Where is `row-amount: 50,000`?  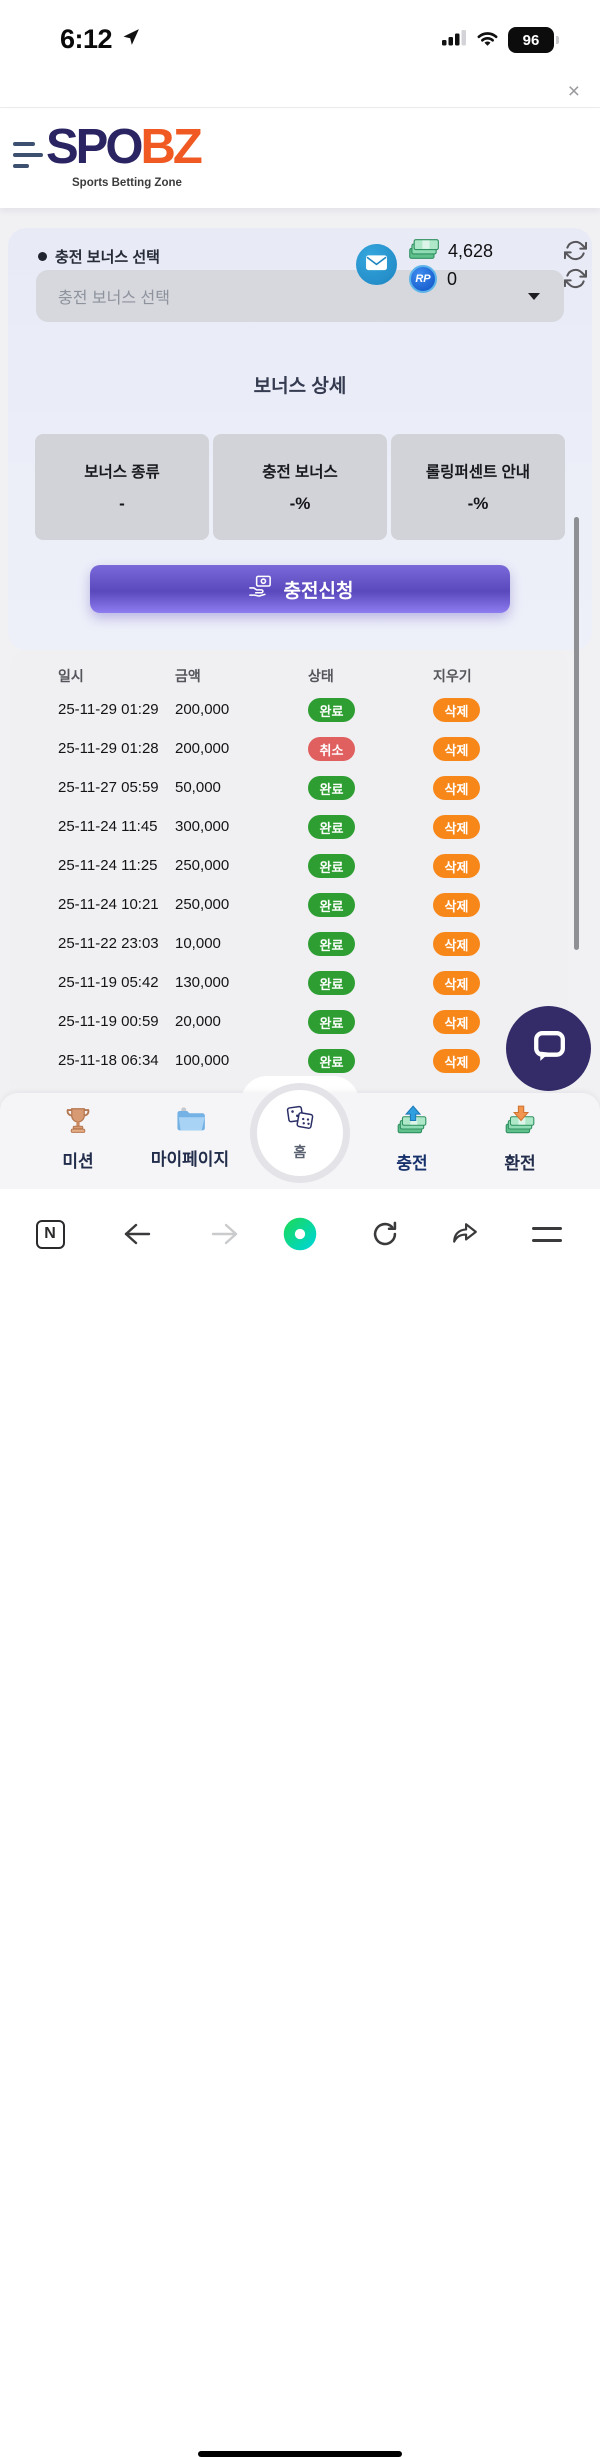 row-amount: 50,000 is located at coordinates (198, 787).